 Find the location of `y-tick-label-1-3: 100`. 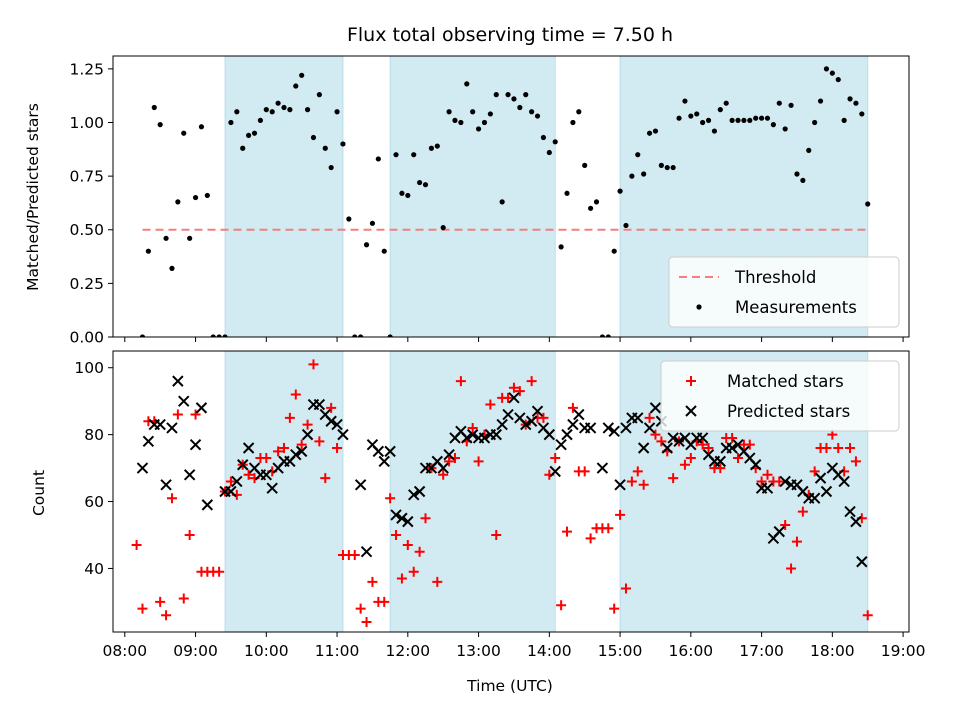

y-tick-label-1-3: 100 is located at coordinates (89, 368).